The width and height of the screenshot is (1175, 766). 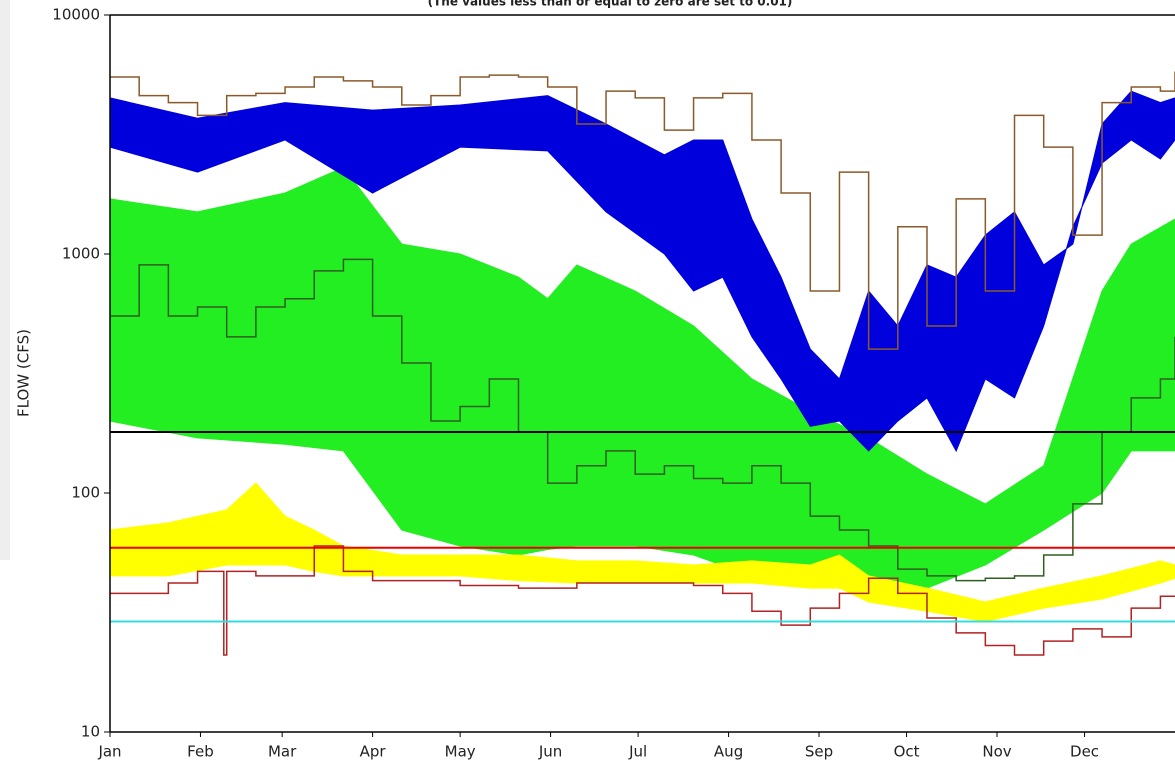 I want to click on y-tick-label: 100, so click(x=85, y=493).